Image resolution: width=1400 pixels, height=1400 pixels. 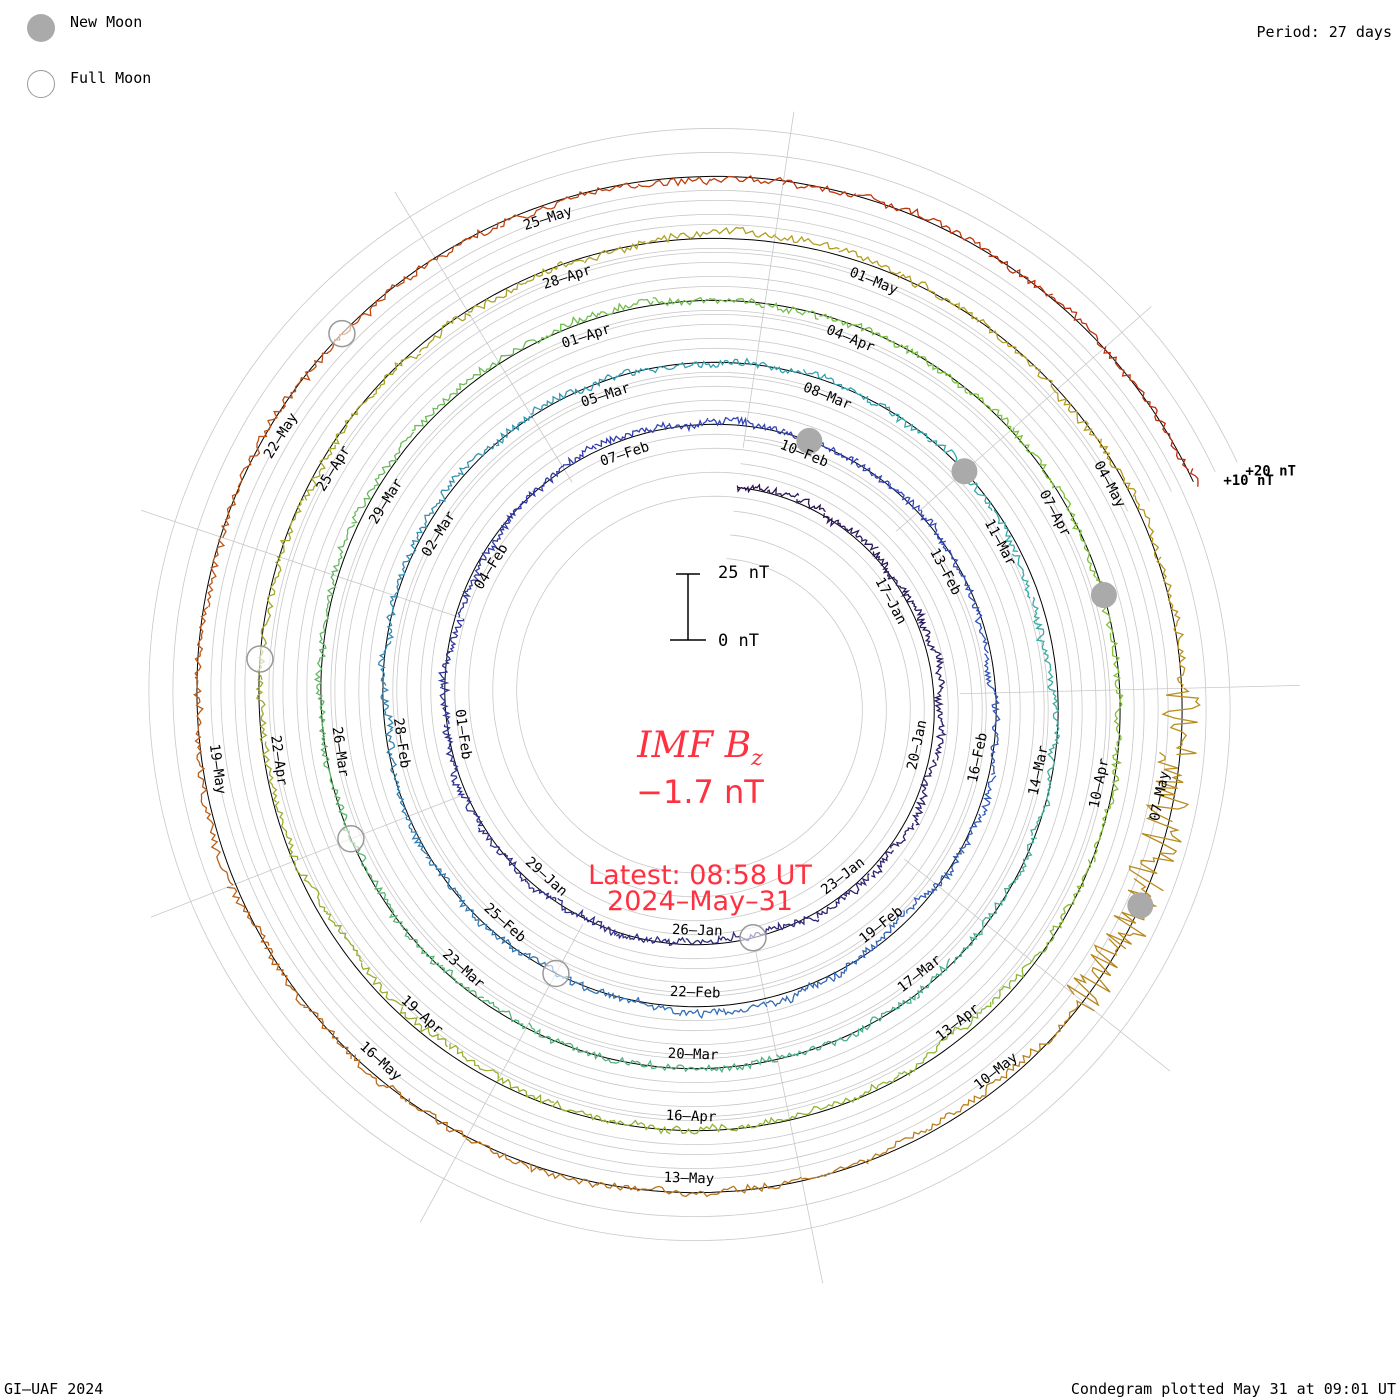 What do you see at coordinates (463, 969) in the screenshot?
I see `date-label: 23–Mar` at bounding box center [463, 969].